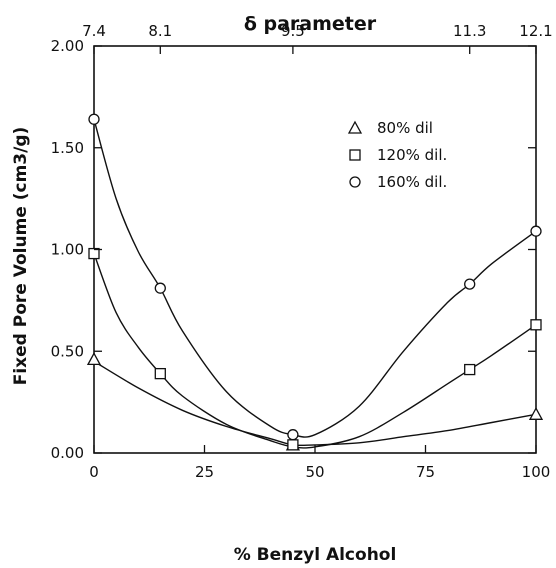 The height and width of the screenshot is (568, 556). I want to click on top-tick-label: 7.4, so click(94, 31).